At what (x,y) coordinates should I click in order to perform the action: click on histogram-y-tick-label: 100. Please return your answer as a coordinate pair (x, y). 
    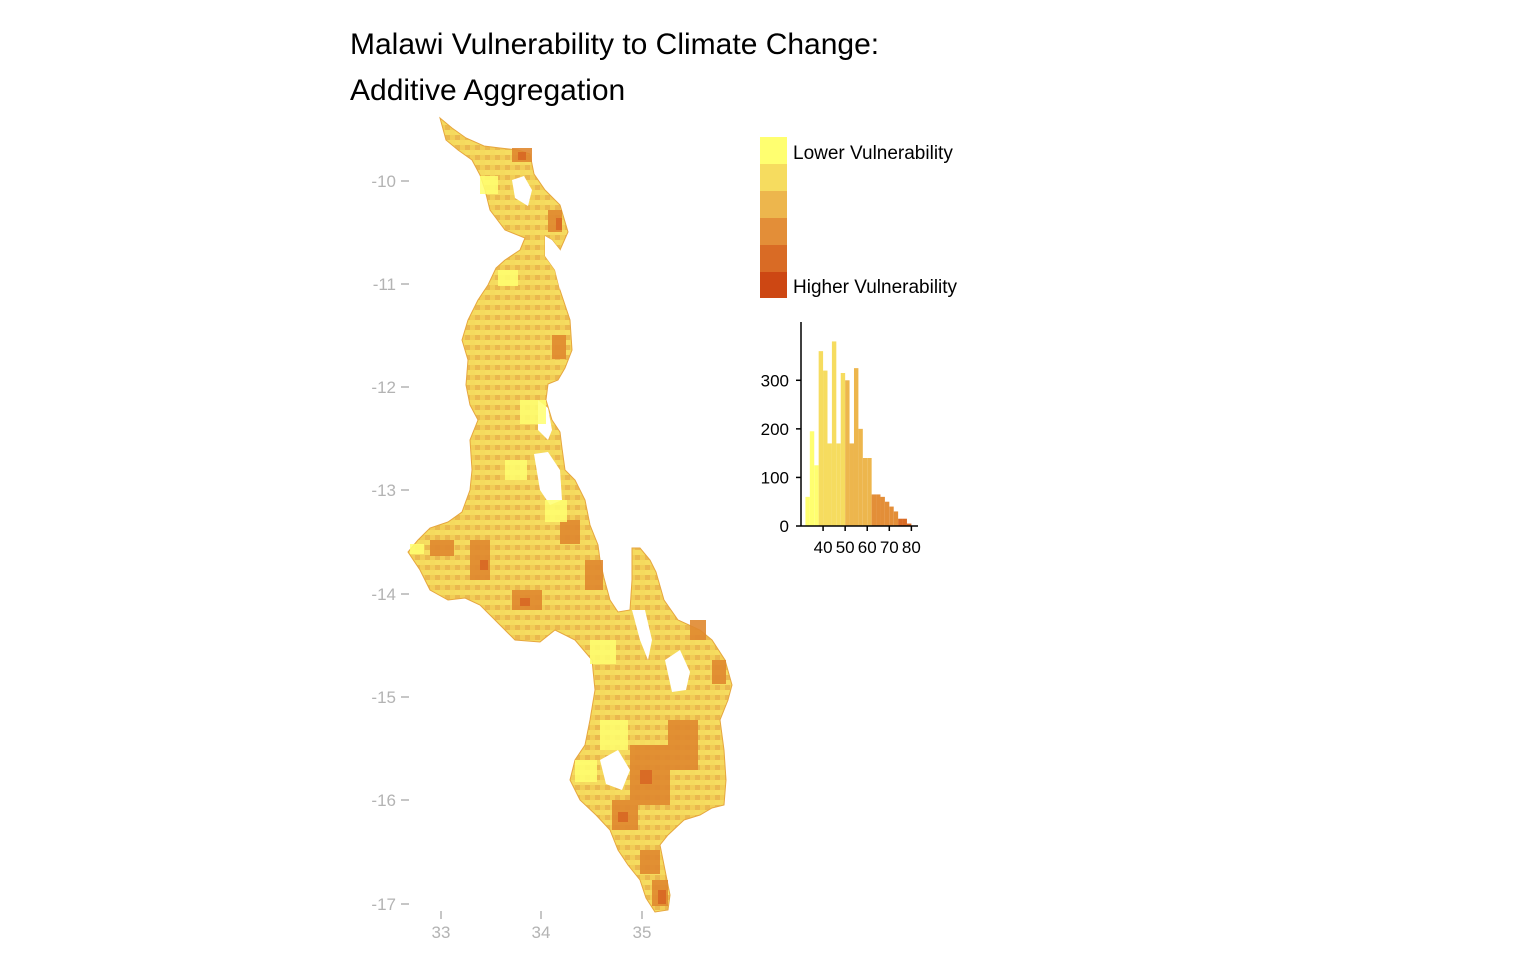
    Looking at the image, I should click on (775, 477).